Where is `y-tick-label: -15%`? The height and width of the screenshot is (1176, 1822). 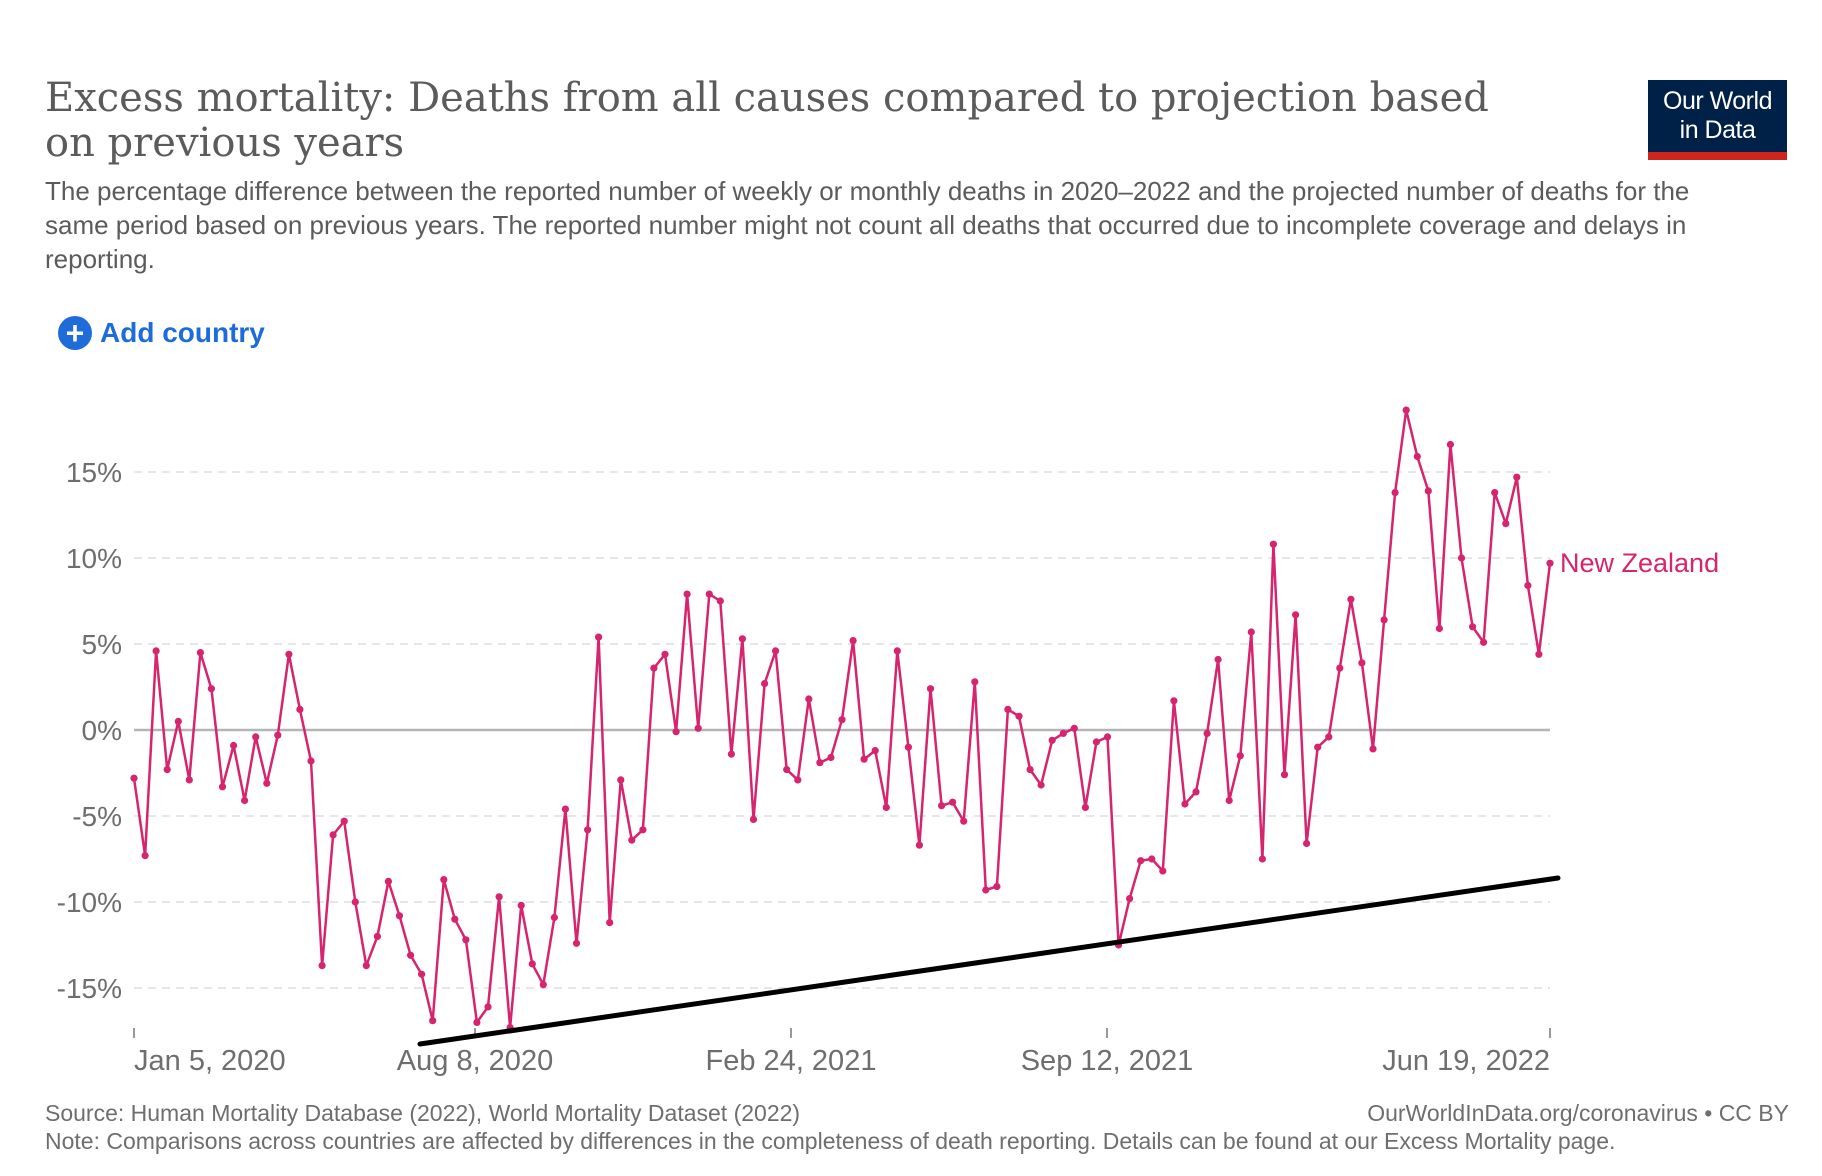
y-tick-label: -15% is located at coordinates (89, 988).